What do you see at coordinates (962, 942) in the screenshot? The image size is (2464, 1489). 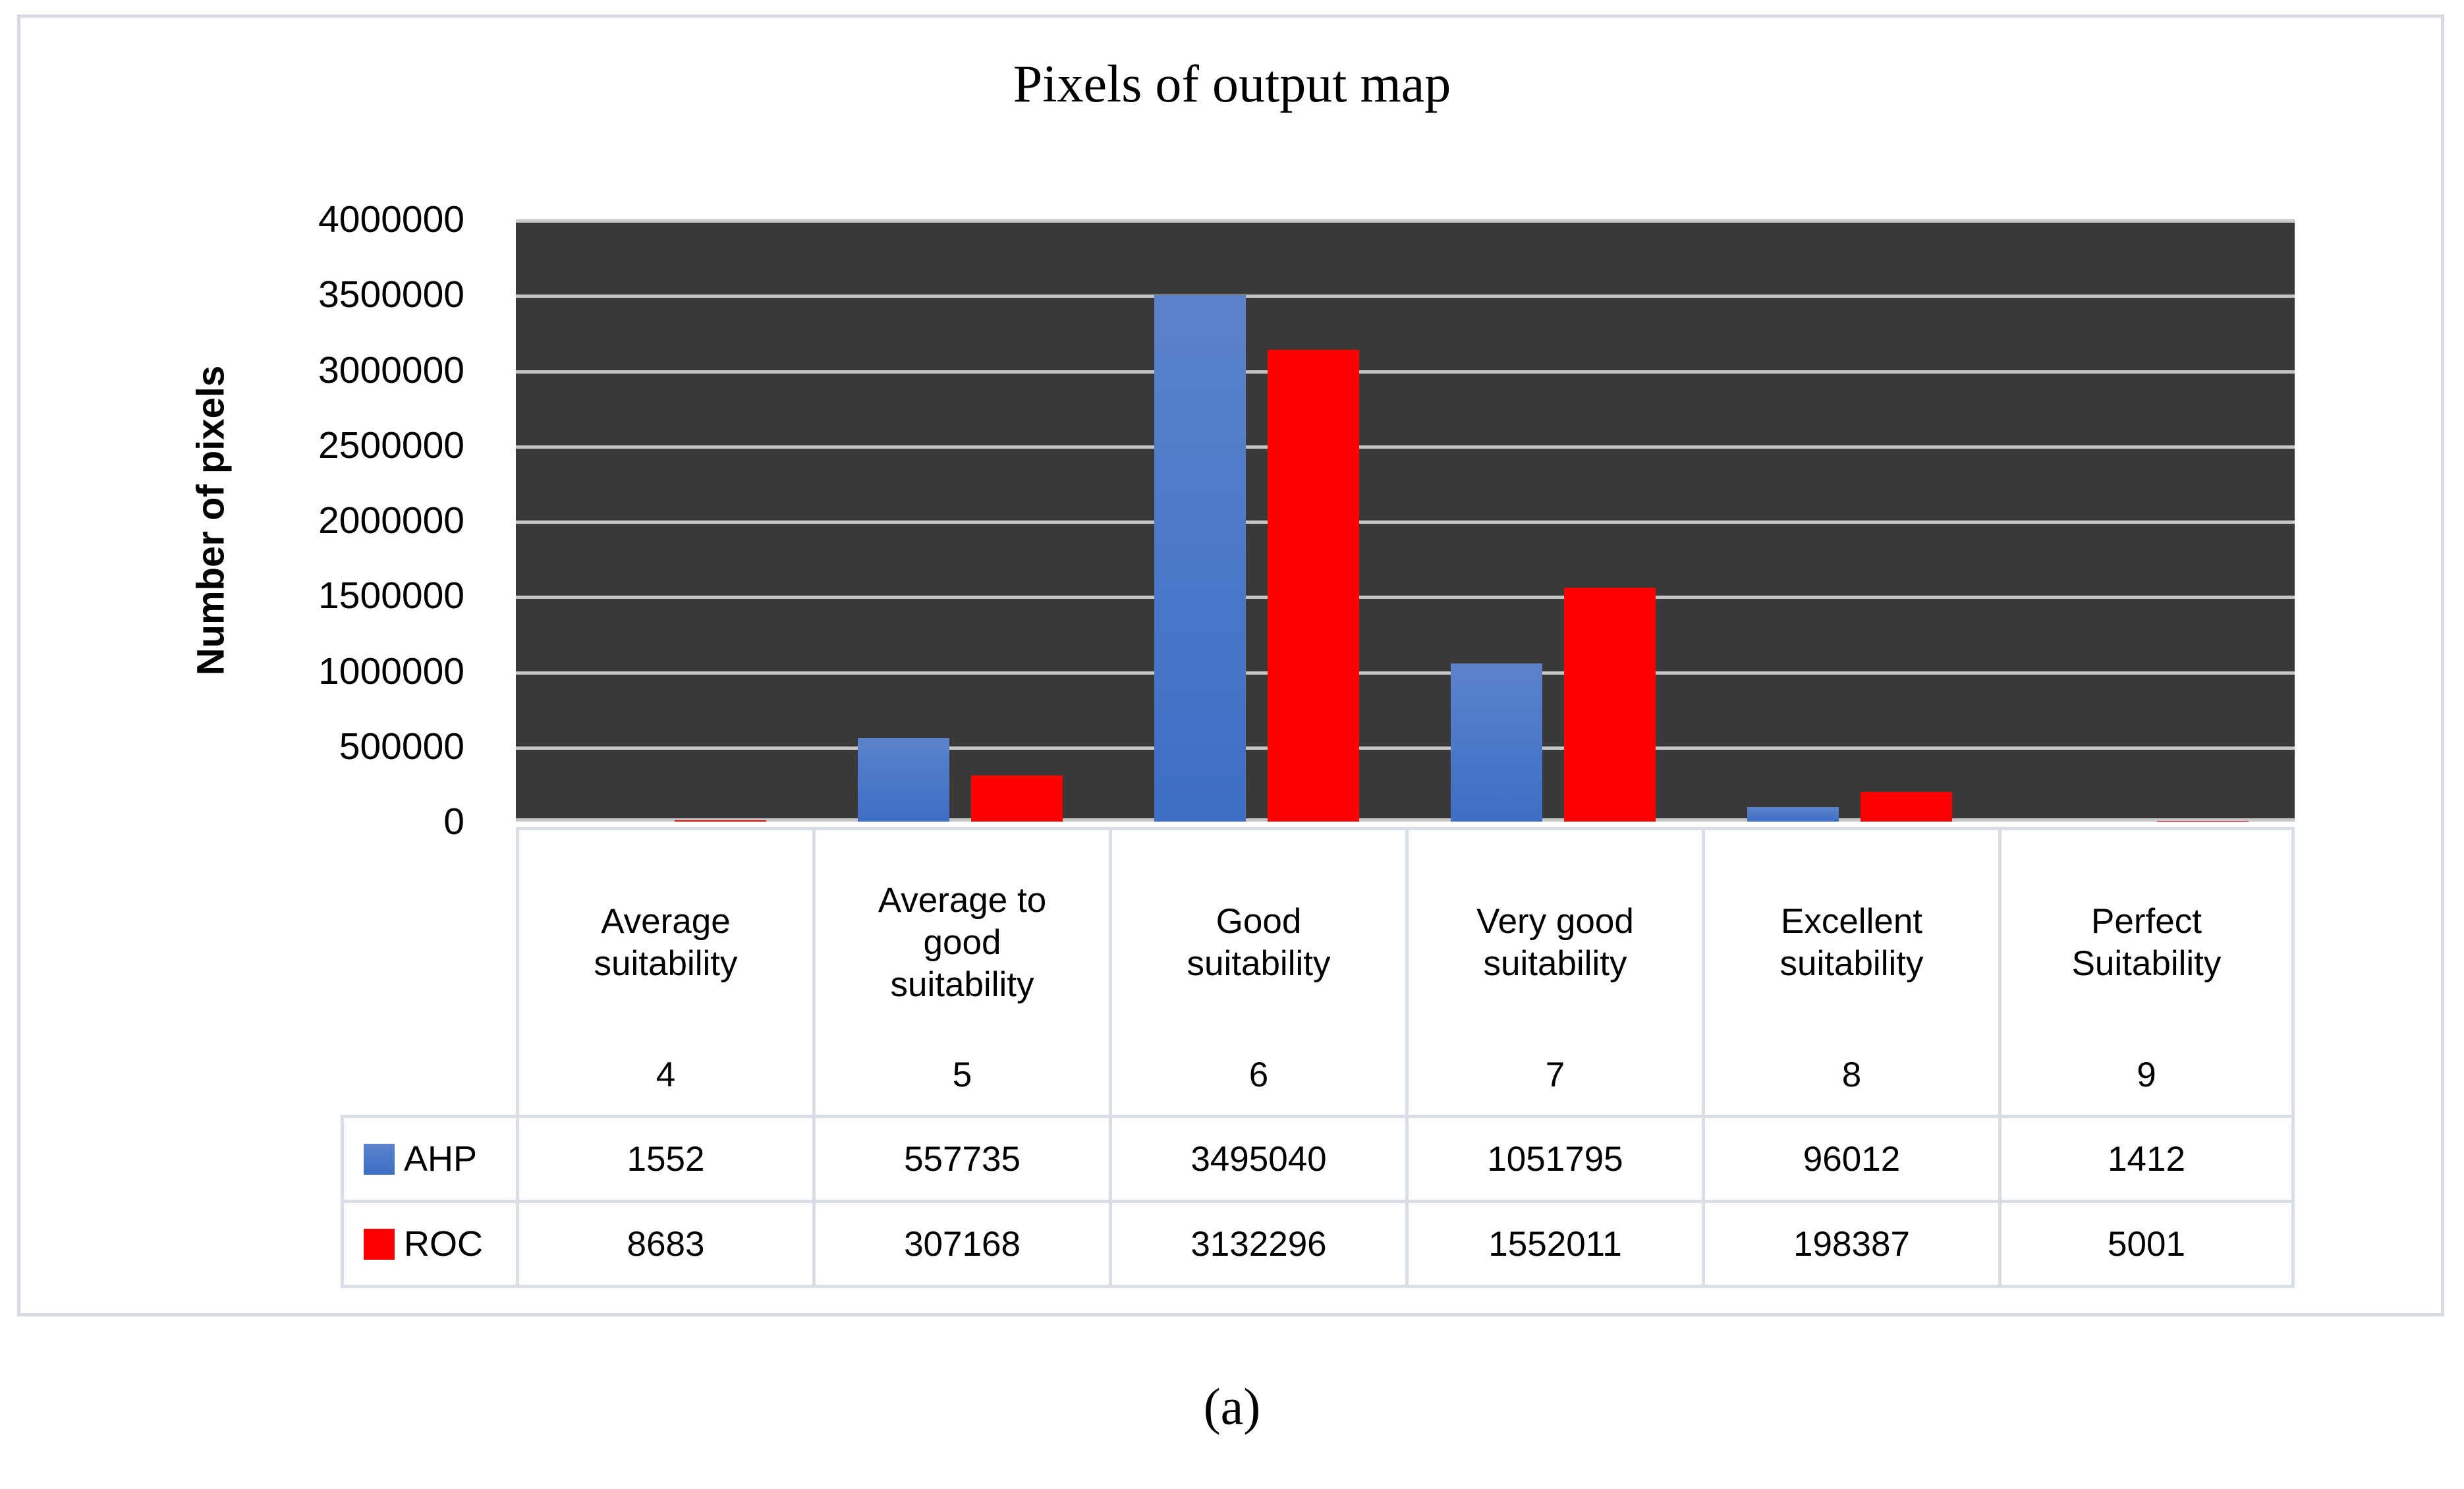 I see `category-label: Average to good suitability` at bounding box center [962, 942].